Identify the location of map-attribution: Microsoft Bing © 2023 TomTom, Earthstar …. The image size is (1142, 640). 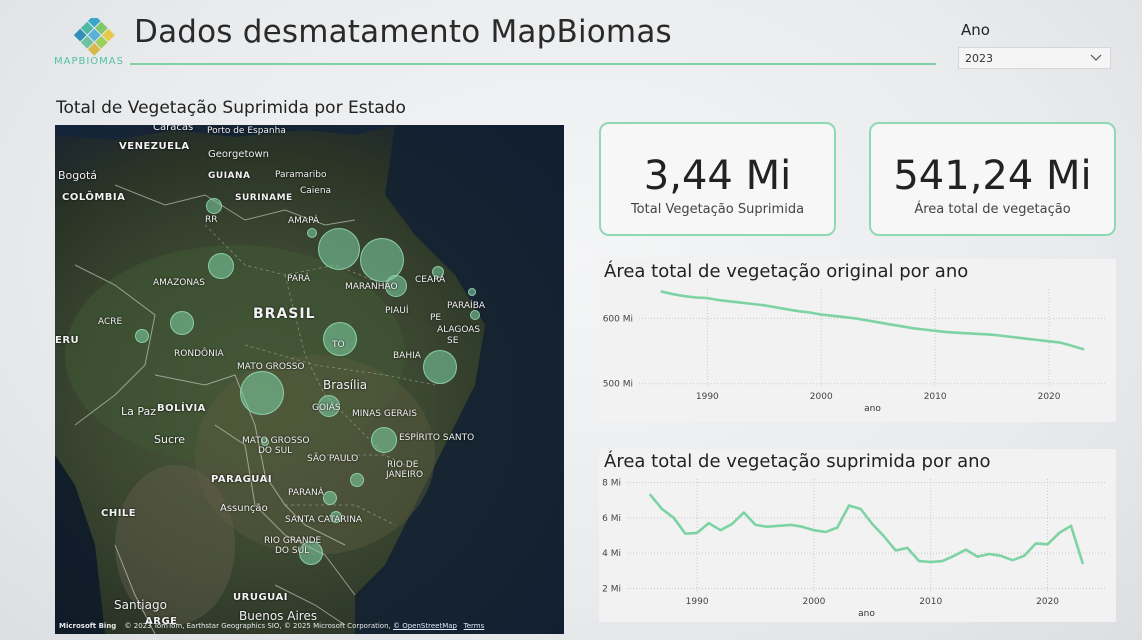
(271, 626).